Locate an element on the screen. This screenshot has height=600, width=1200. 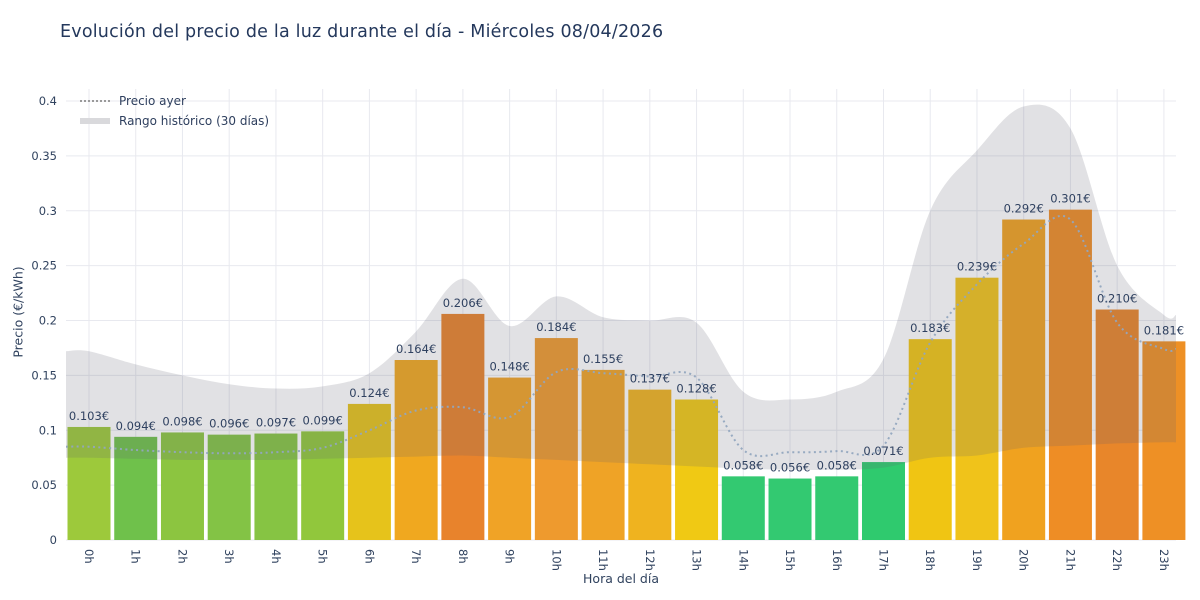
x-tick-label: 3h is located at coordinates (229, 556).